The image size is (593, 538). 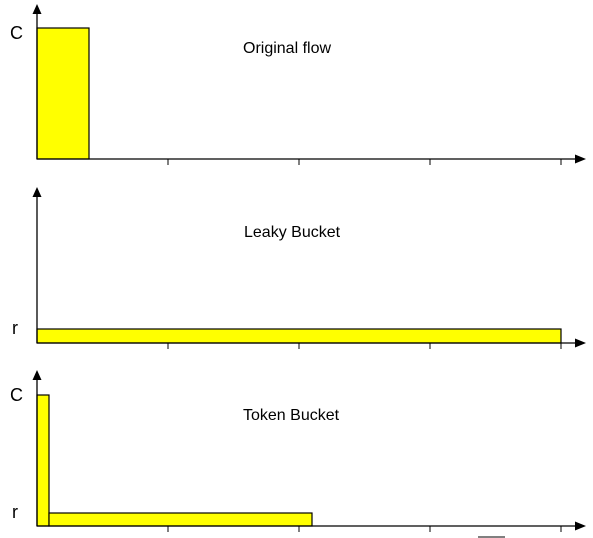 I want to click on token-bucket-y-axis-arrow-icon, so click(x=37, y=375).